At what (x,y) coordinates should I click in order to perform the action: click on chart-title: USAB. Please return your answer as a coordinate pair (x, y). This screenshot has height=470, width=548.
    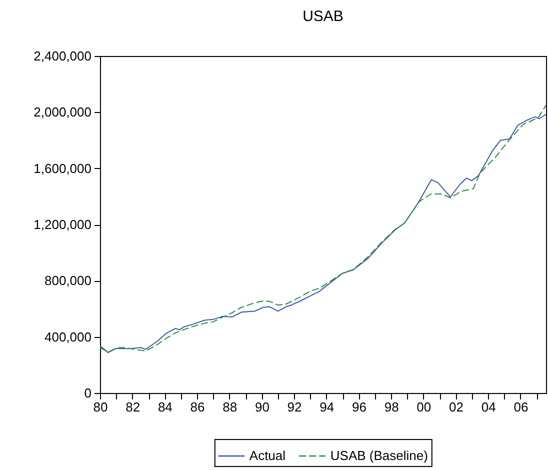
    Looking at the image, I should click on (323, 16).